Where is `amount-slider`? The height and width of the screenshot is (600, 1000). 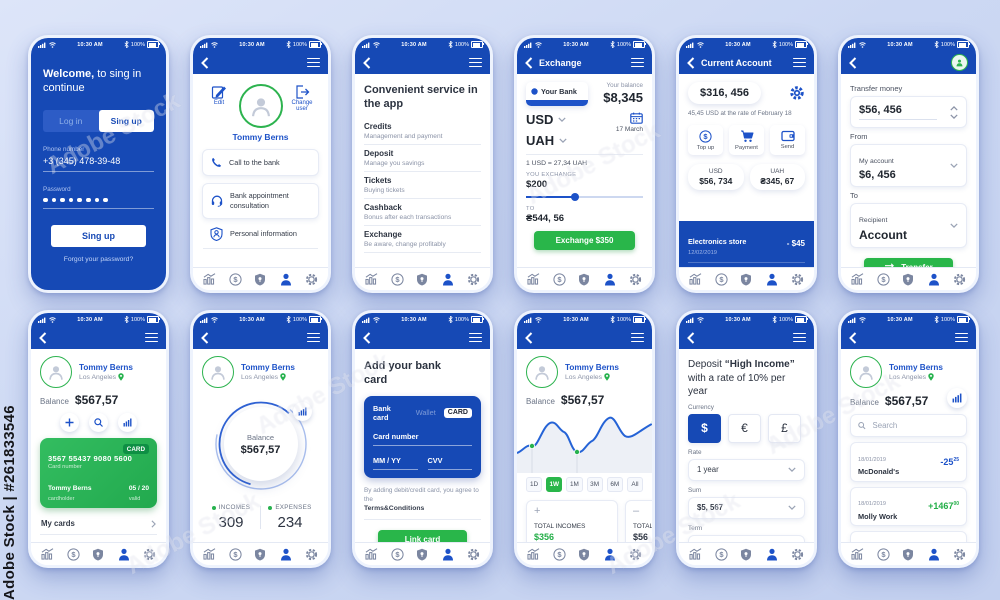
amount-slider is located at coordinates (584, 197).